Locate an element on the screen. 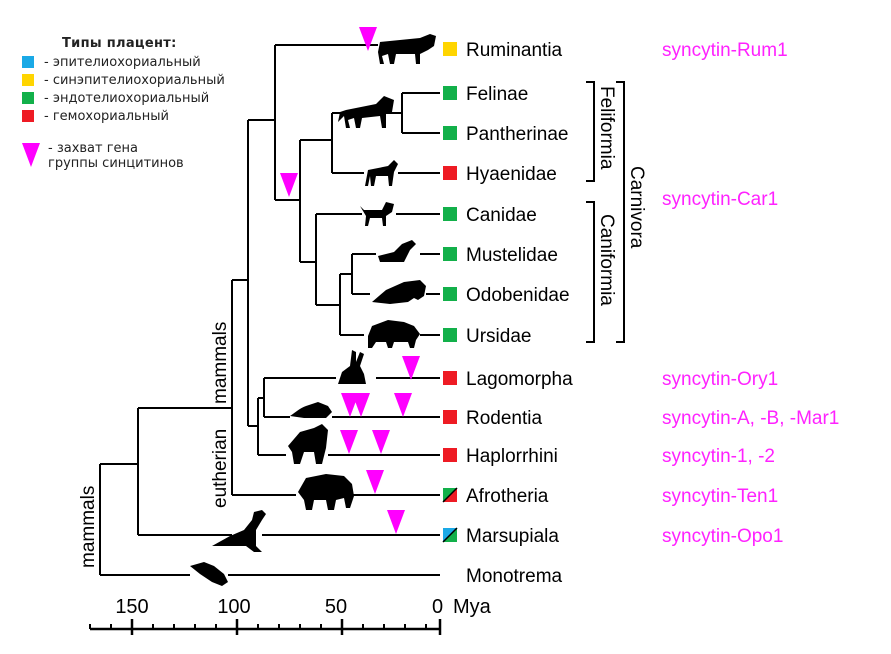 The height and width of the screenshot is (654, 891). taxon-ursidae: Ursidae is located at coordinates (498, 336).